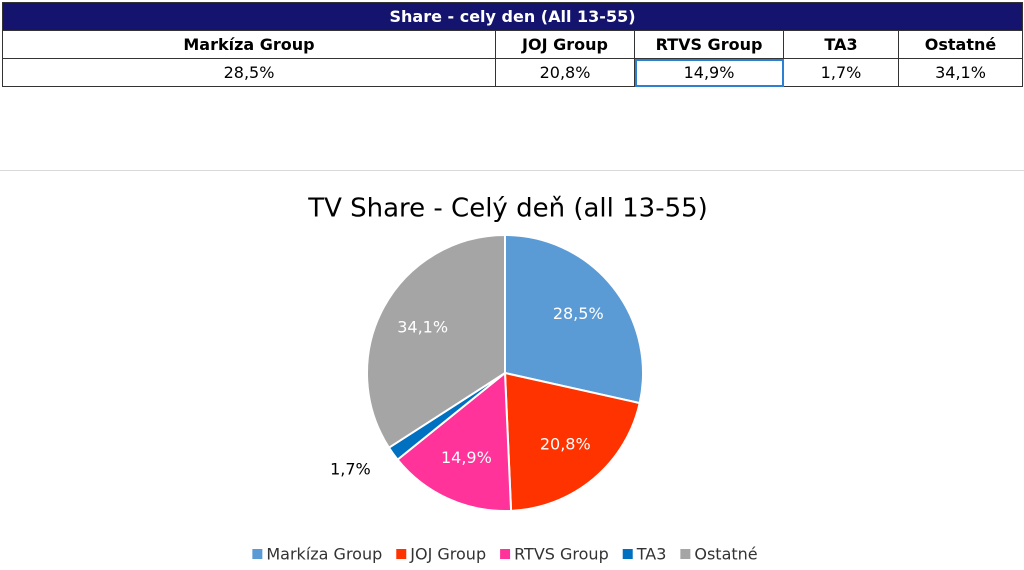 This screenshot has height=570, width=1024. Describe the element at coordinates (565, 44) in the screenshot. I see `column-header: JOJ Group` at that location.